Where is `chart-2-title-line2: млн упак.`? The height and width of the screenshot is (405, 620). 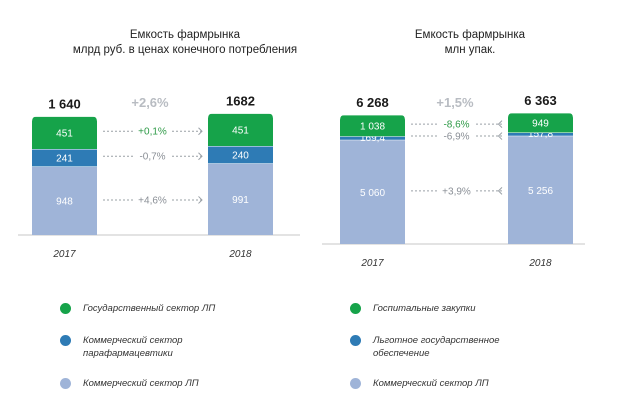
chart-2-title-line2: млн упак. is located at coordinates (470, 50).